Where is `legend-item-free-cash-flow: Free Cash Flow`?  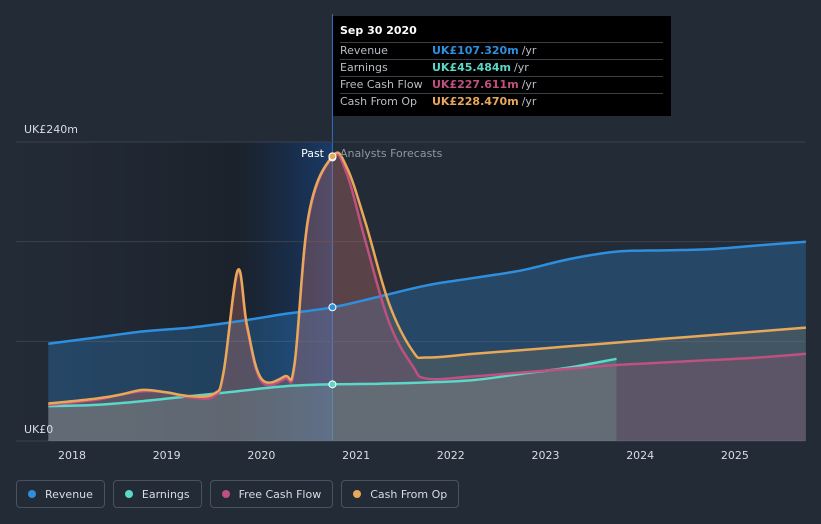 legend-item-free-cash-flow: Free Cash Flow is located at coordinates (271, 494).